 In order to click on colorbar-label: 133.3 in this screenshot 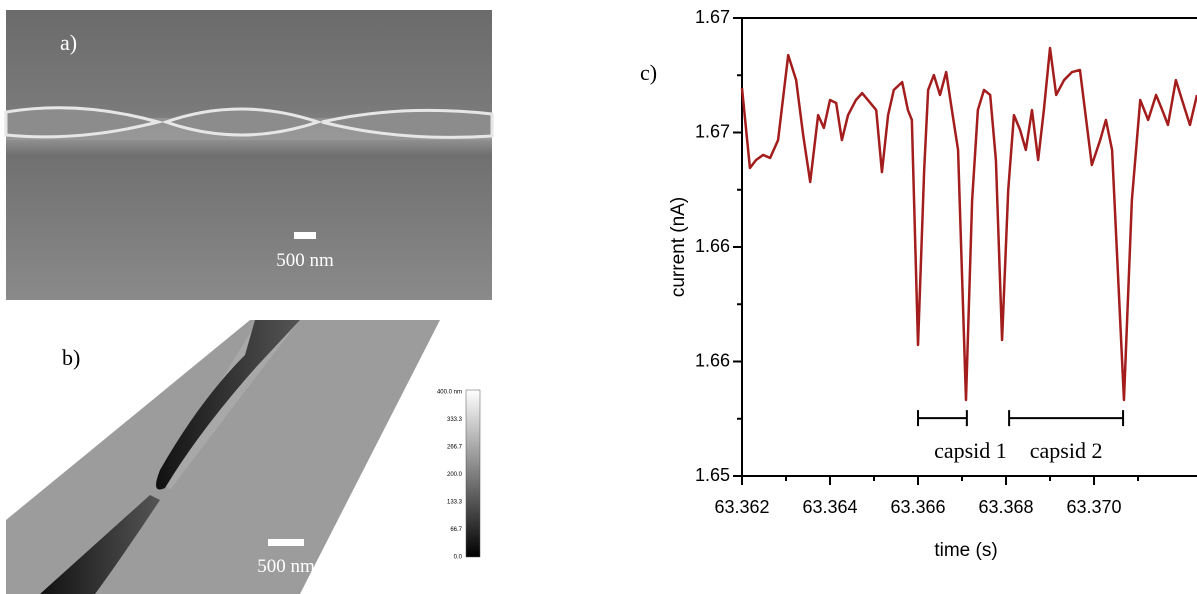, I will do `click(455, 503)`.